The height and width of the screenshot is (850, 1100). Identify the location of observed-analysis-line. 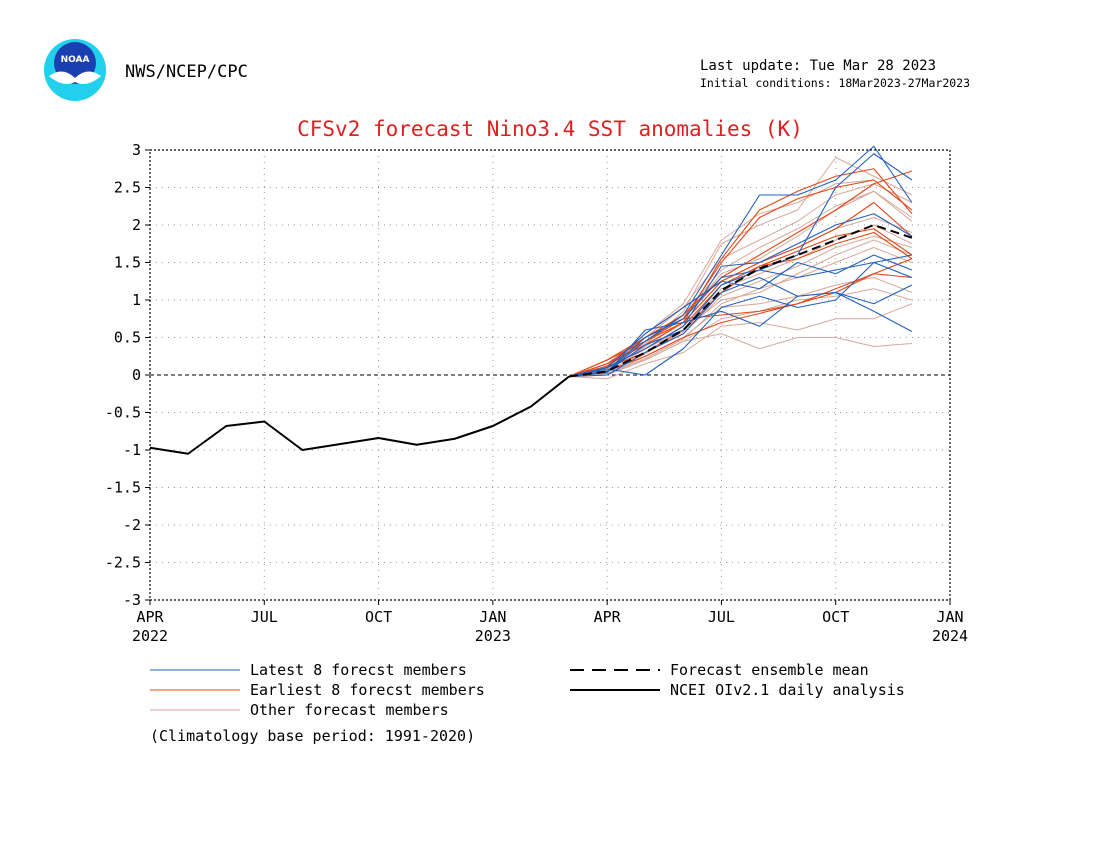
(359, 415).